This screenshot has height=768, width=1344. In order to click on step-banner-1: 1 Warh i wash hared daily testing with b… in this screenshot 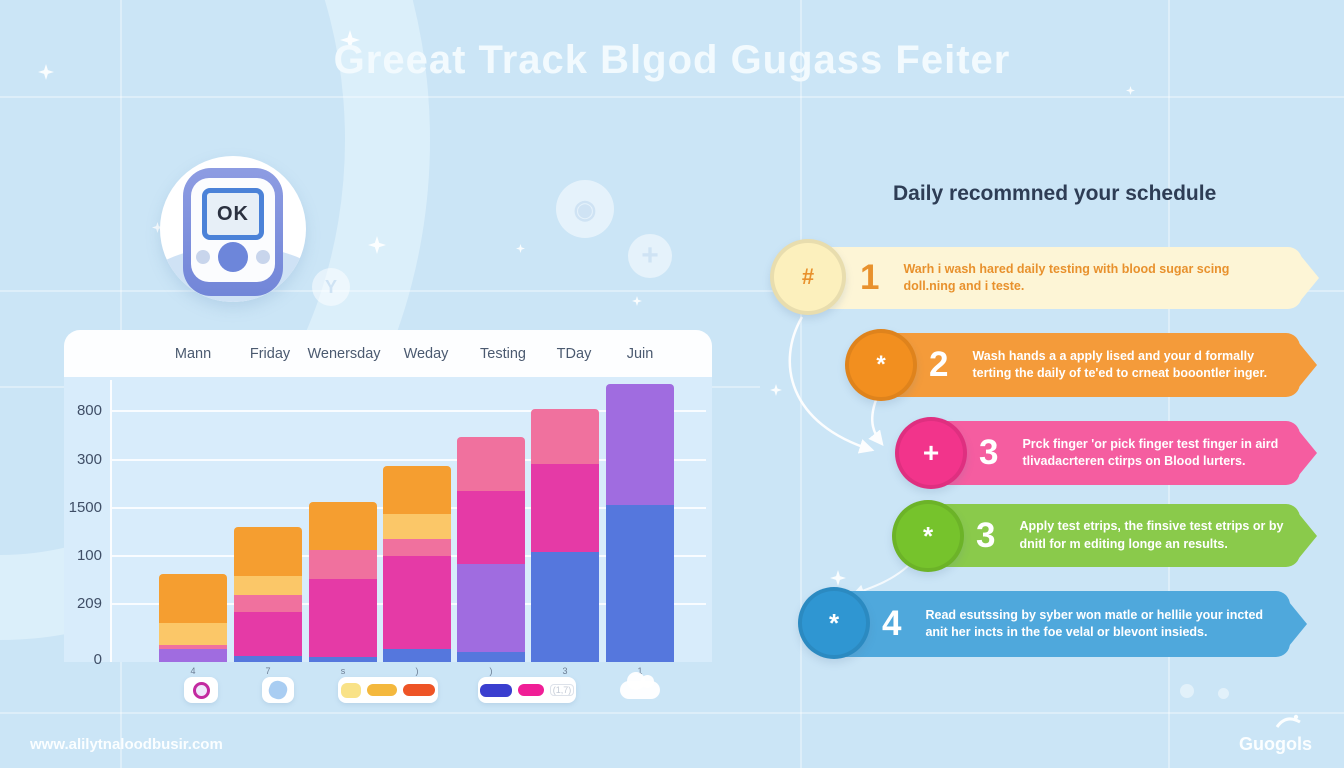, I will do `click(1047, 278)`.